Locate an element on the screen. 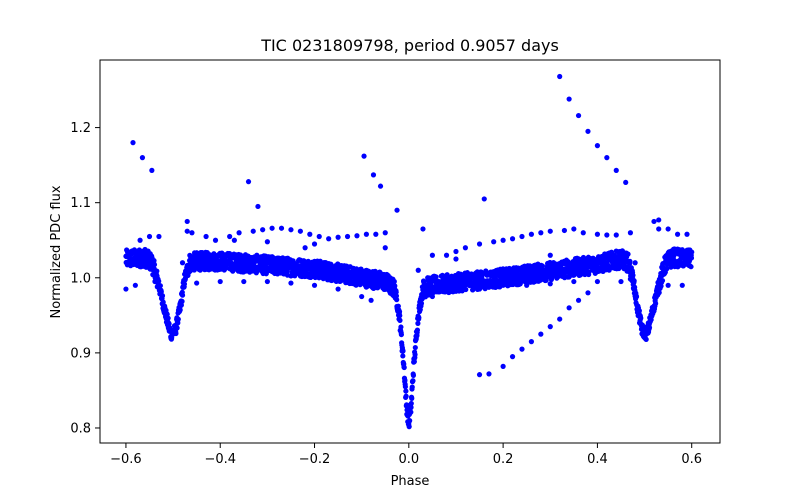 This screenshot has height=500, width=800. y-tick-label: 0.8 is located at coordinates (80, 428).